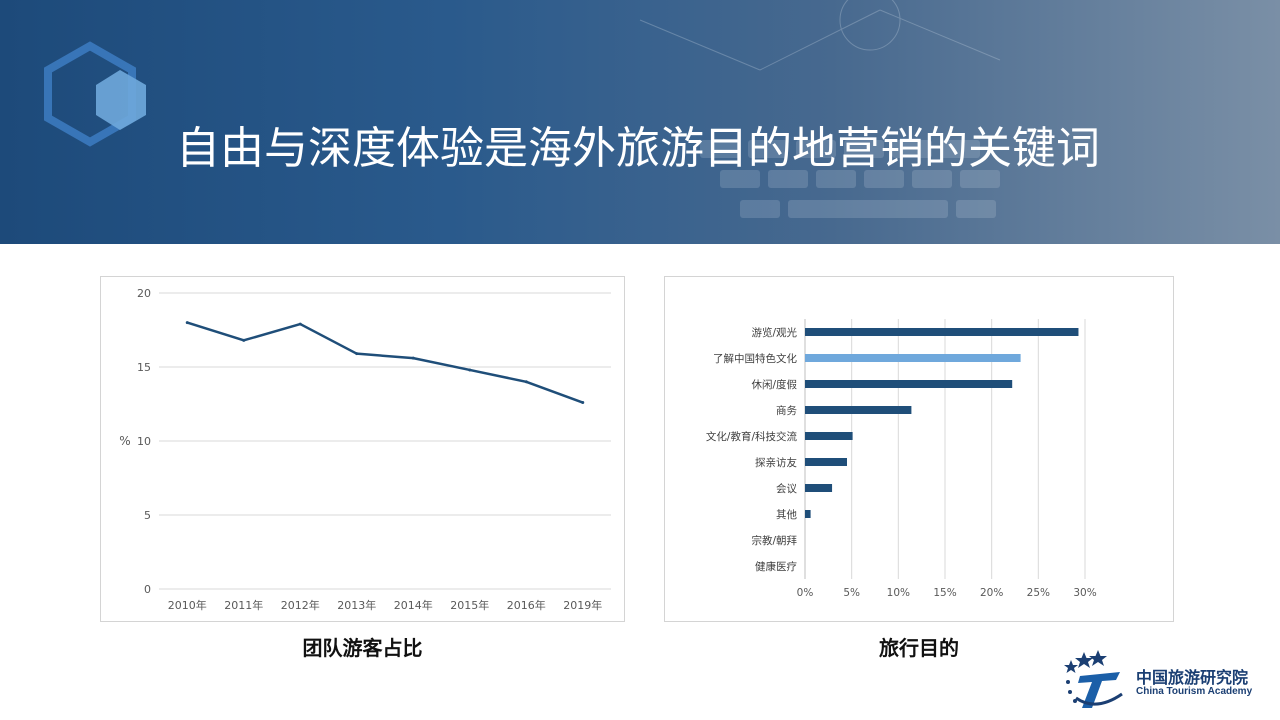 The image size is (1280, 720). Describe the element at coordinates (991, 593) in the screenshot. I see `x-tick-label: 20%` at that location.